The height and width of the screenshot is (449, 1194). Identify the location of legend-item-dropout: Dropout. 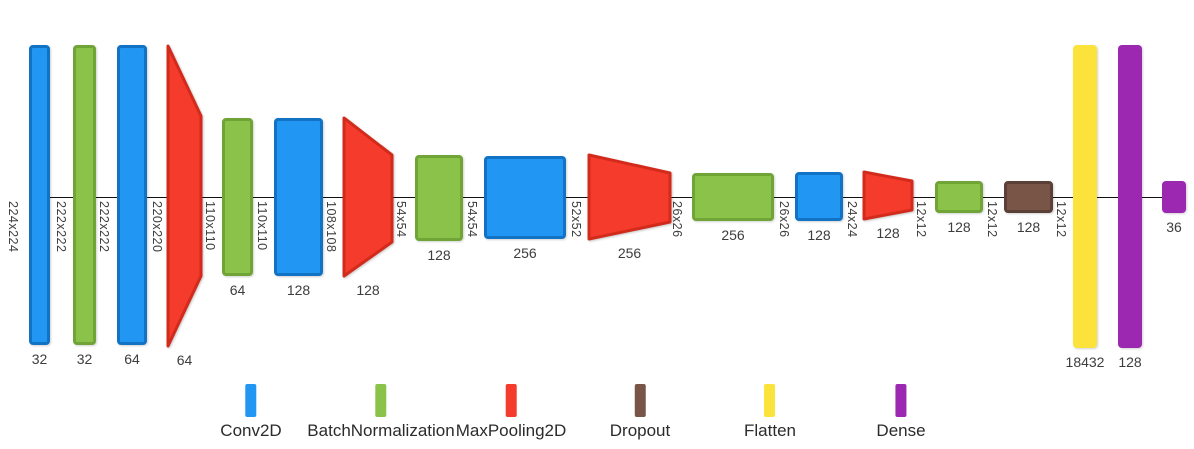
(640, 412).